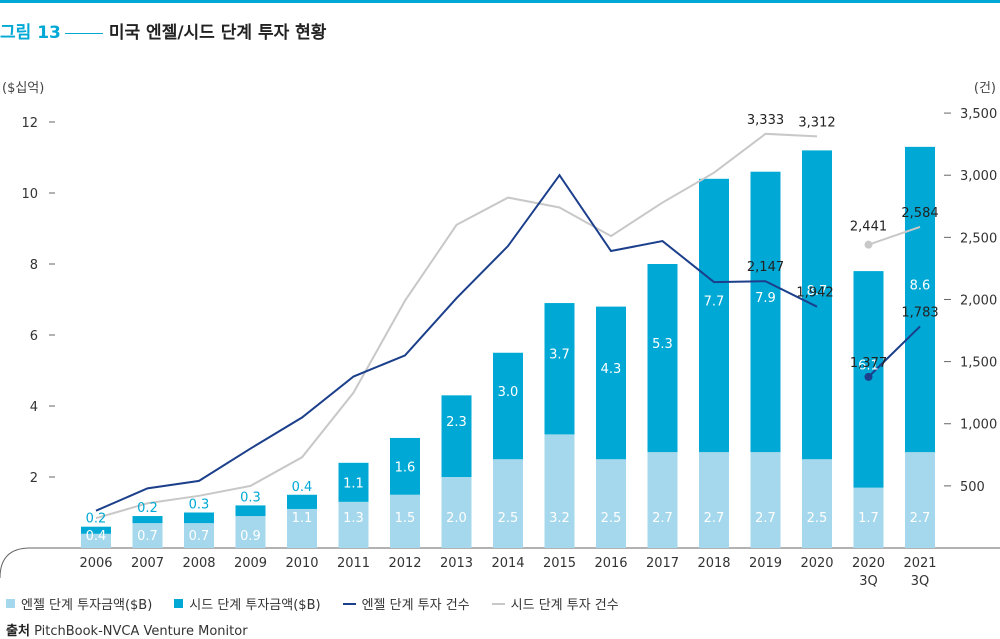 The image size is (1000, 639). I want to click on bar-label-seed: 0.2, so click(96, 519).